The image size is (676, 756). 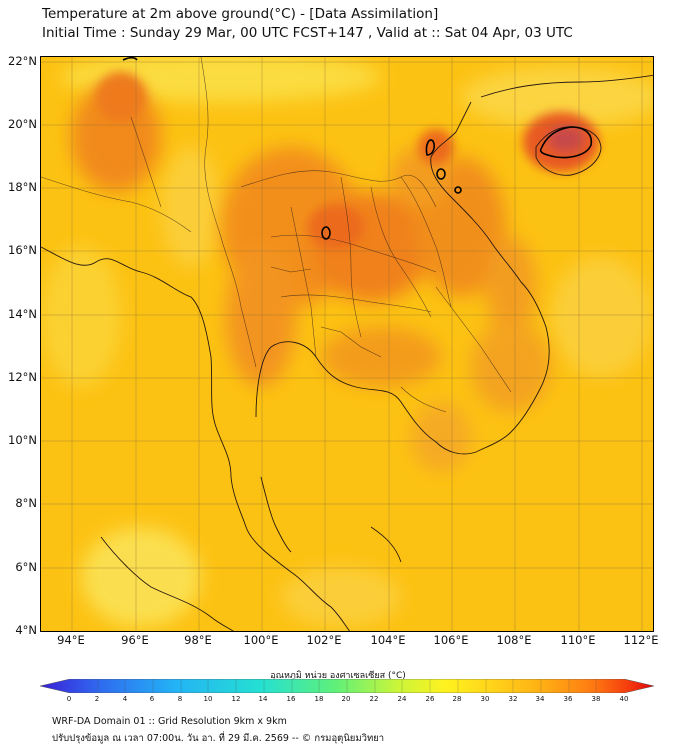 What do you see at coordinates (261, 640) in the screenshot?
I see `lon-label-100e: 100°E` at bounding box center [261, 640].